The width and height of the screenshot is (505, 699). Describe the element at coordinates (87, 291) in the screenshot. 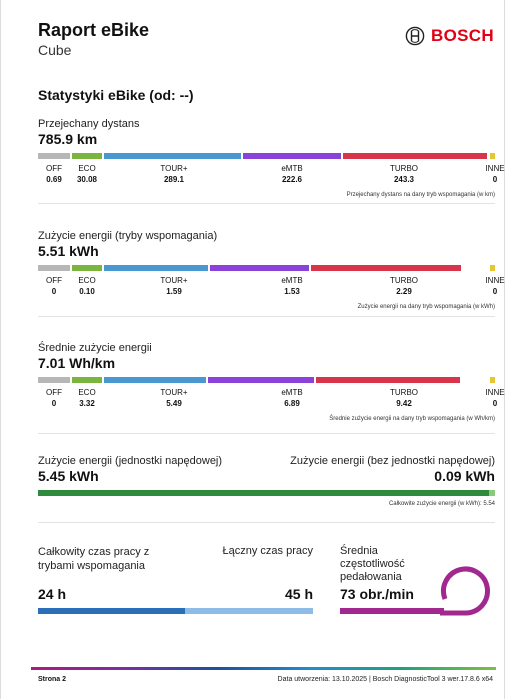

I see `mode-value: 0.10` at that location.